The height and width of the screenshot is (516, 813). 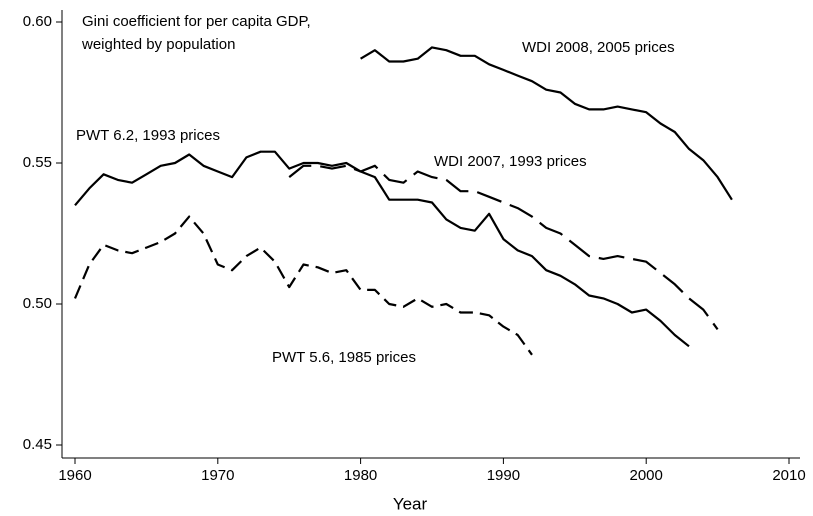 I want to click on x-tick-label: 1960, so click(x=74, y=475).